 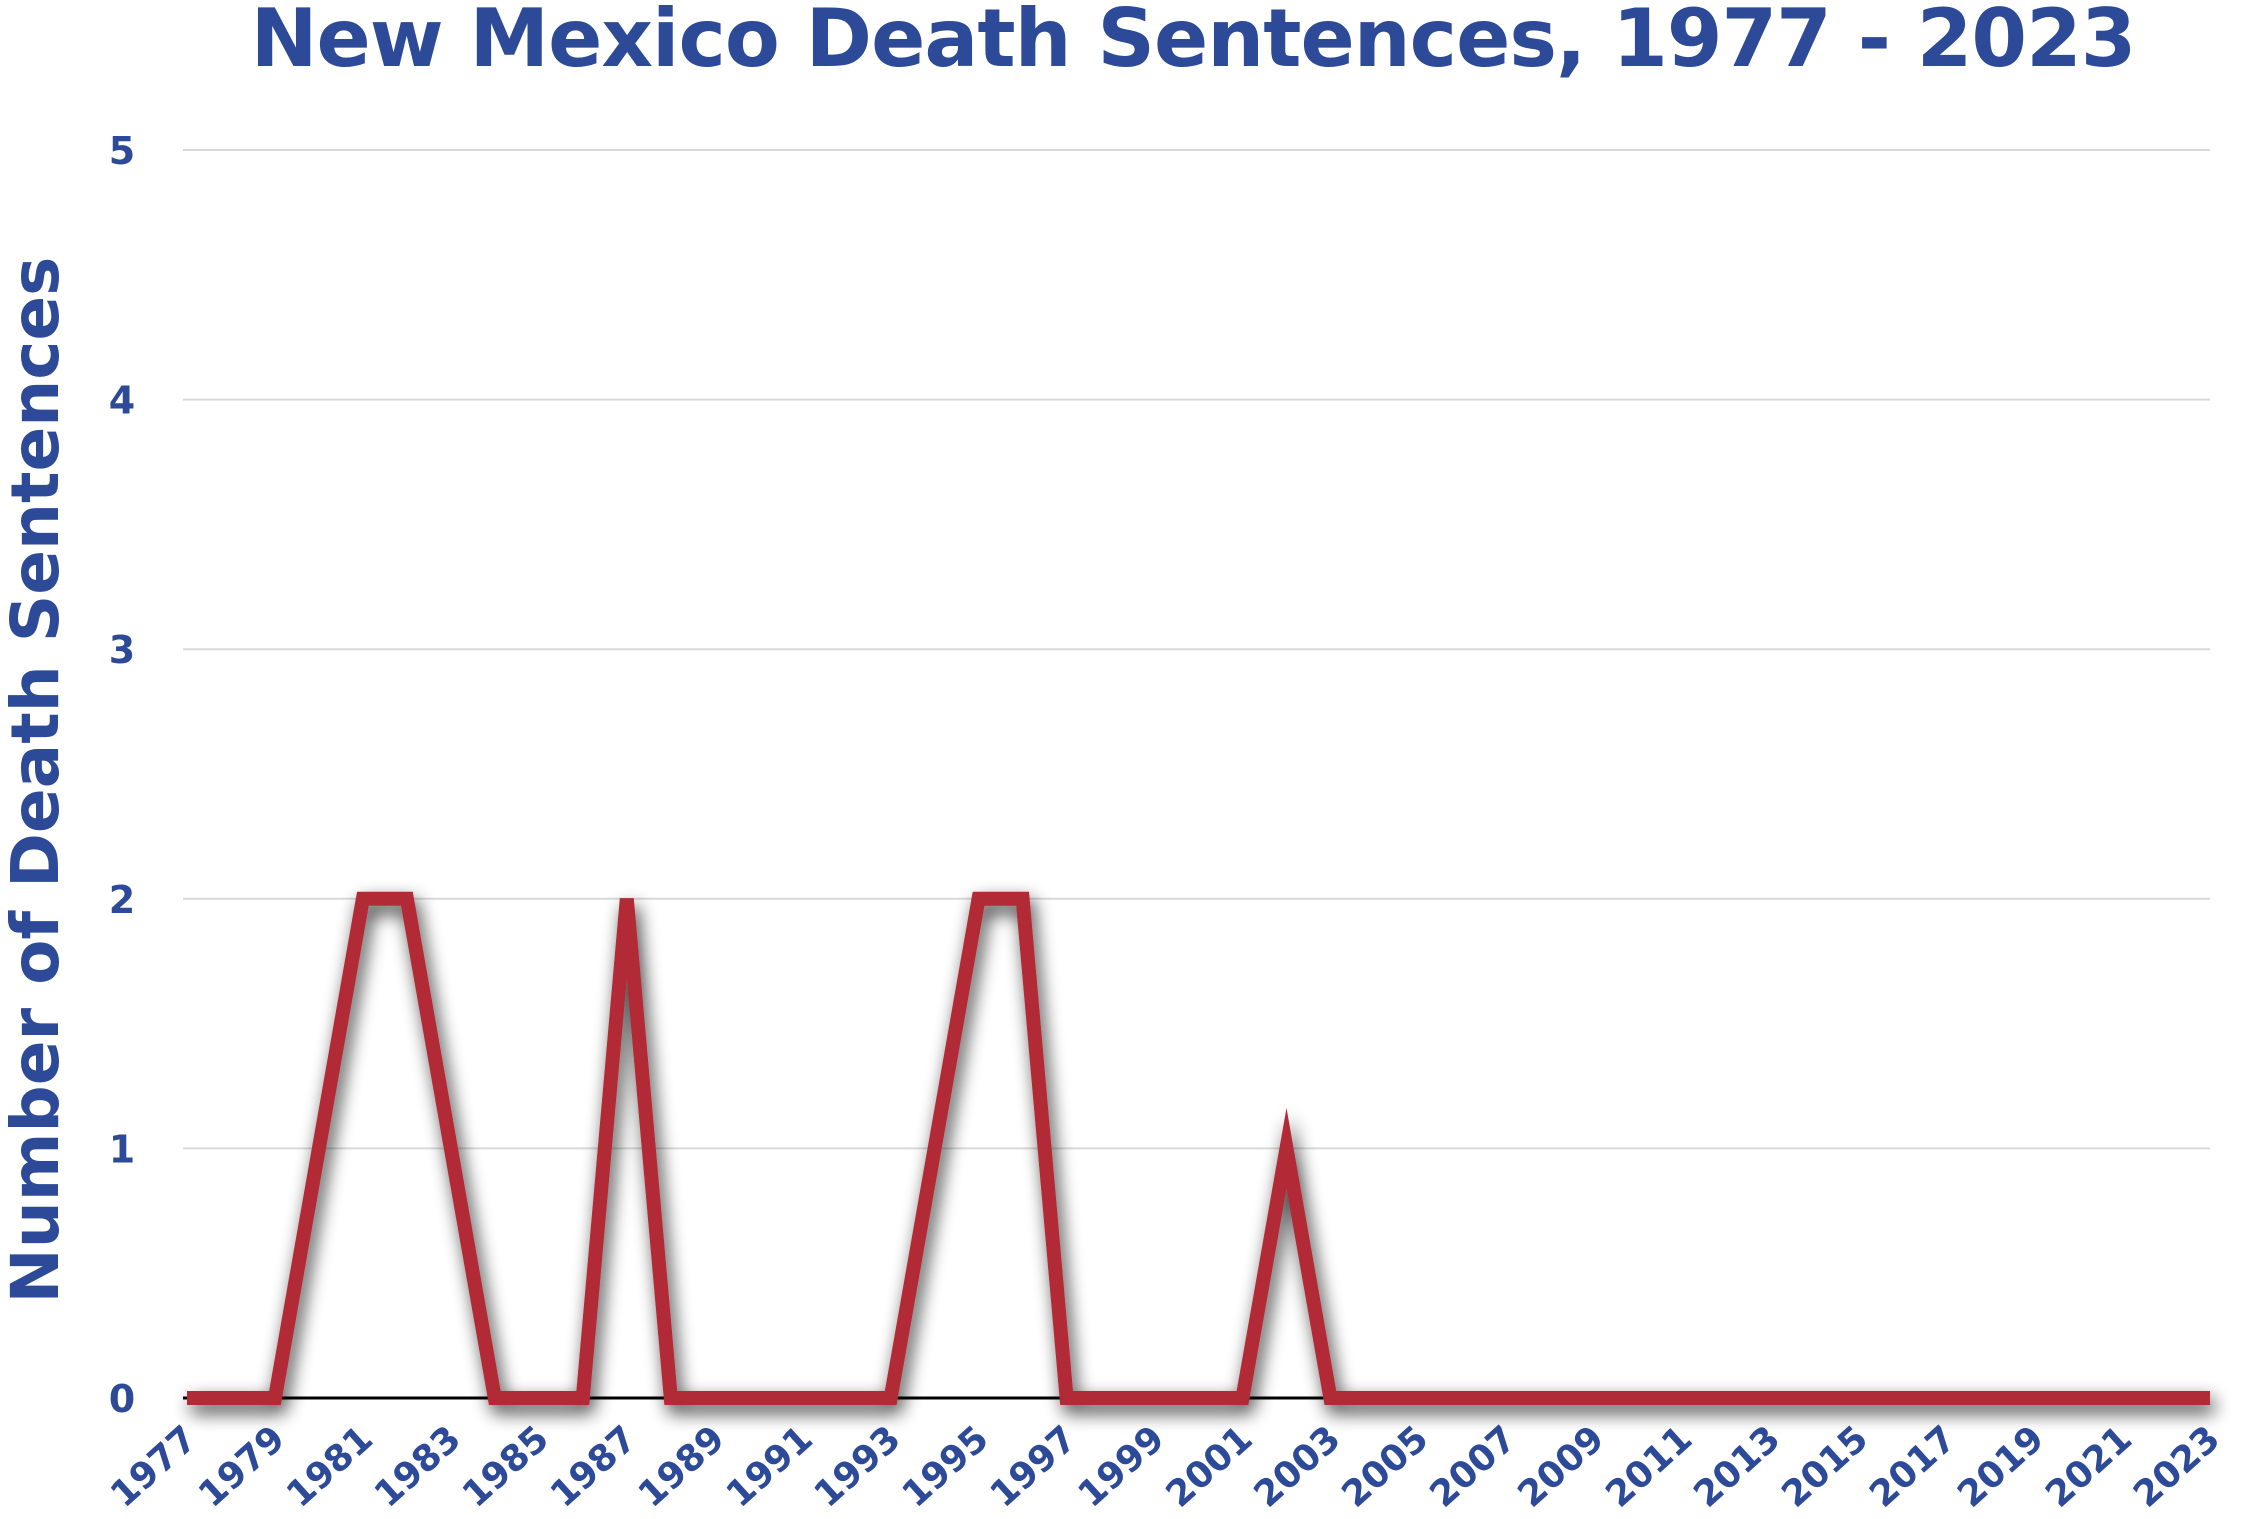 I want to click on x-tick-label-2015: 2015, so click(x=1825, y=1467).